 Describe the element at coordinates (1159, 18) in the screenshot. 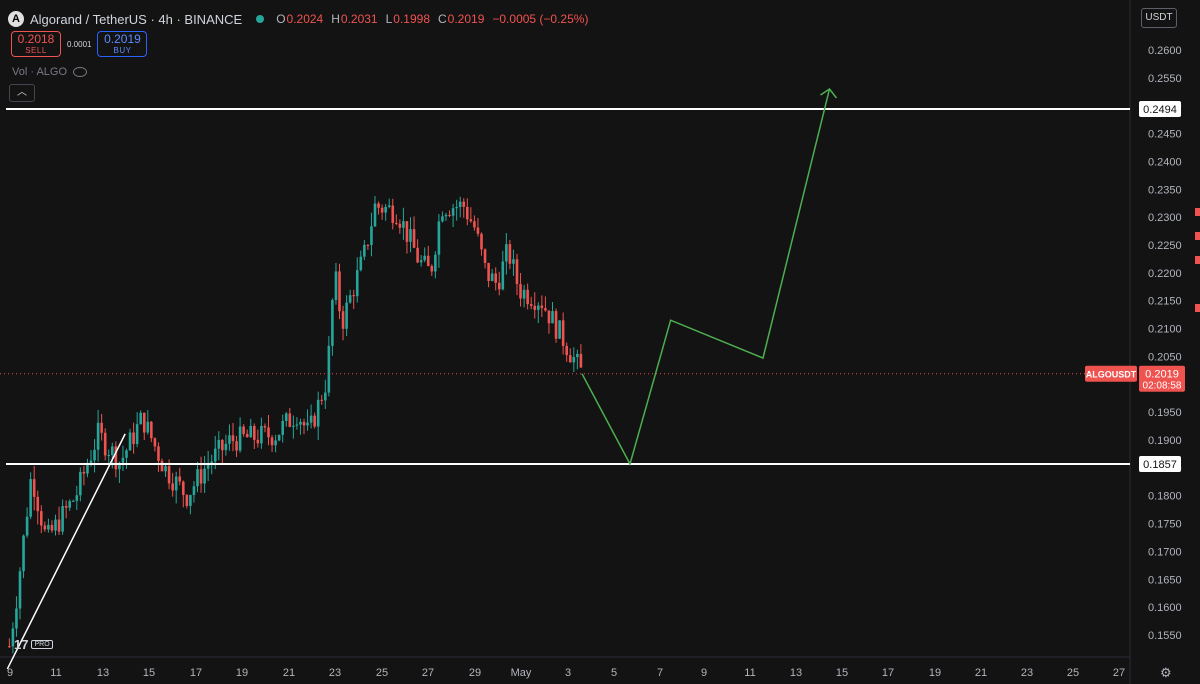

I see `currency-button: USDT` at that location.